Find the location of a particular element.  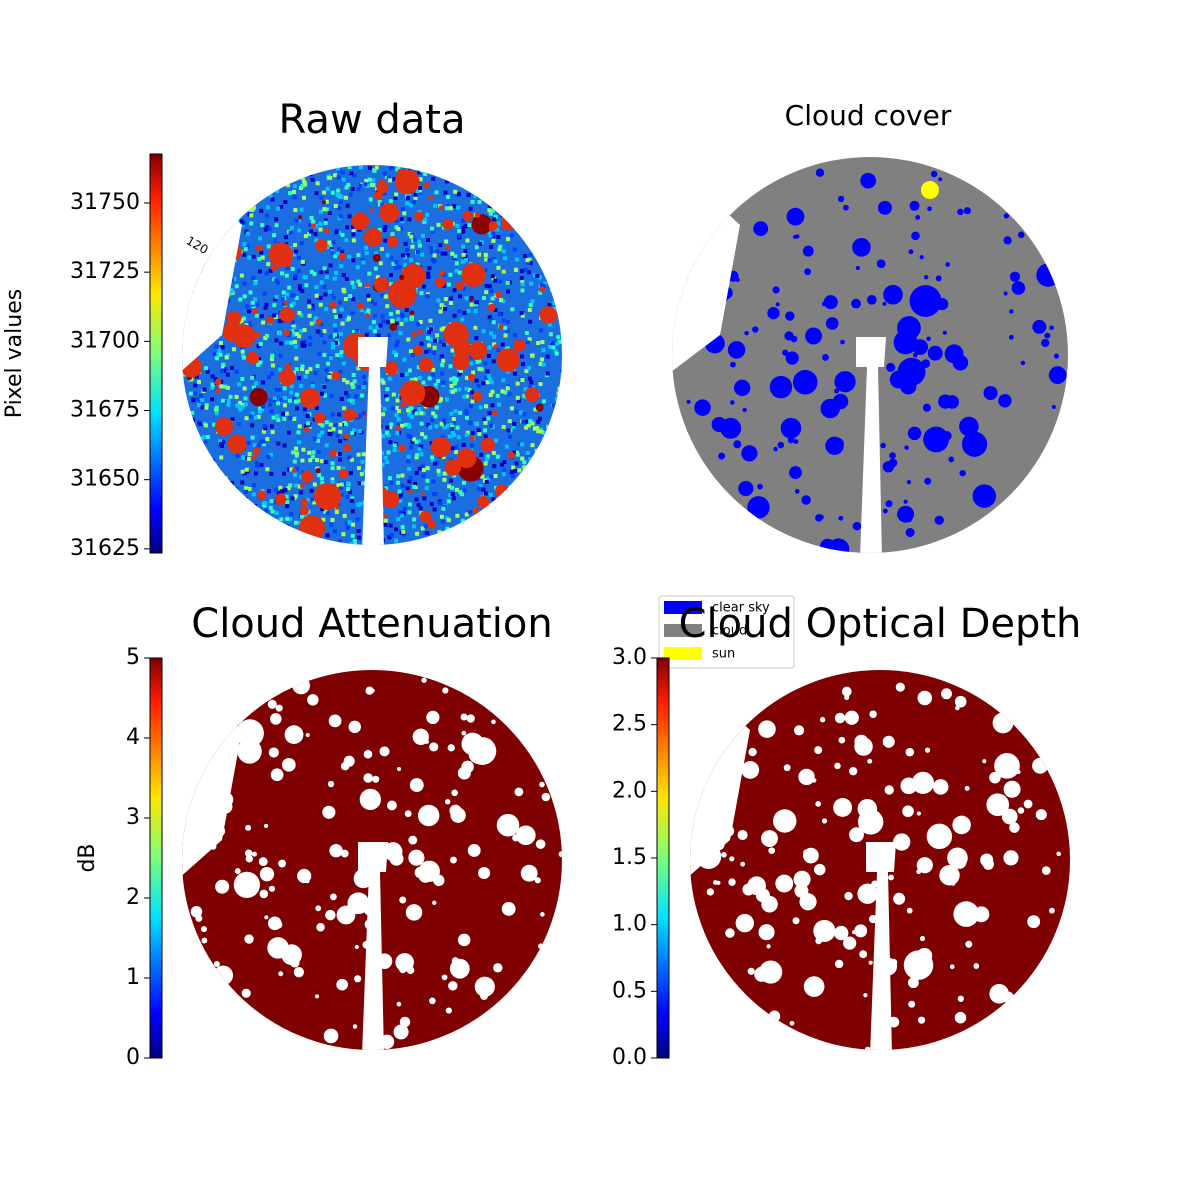

annotation: 120 is located at coordinates (197, 246).